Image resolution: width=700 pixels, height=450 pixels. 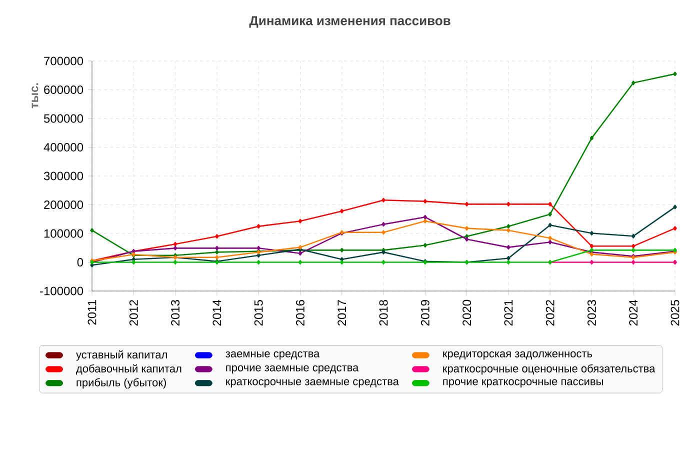 What do you see at coordinates (64, 176) in the screenshot?
I see `y-tick-label: 300000` at bounding box center [64, 176].